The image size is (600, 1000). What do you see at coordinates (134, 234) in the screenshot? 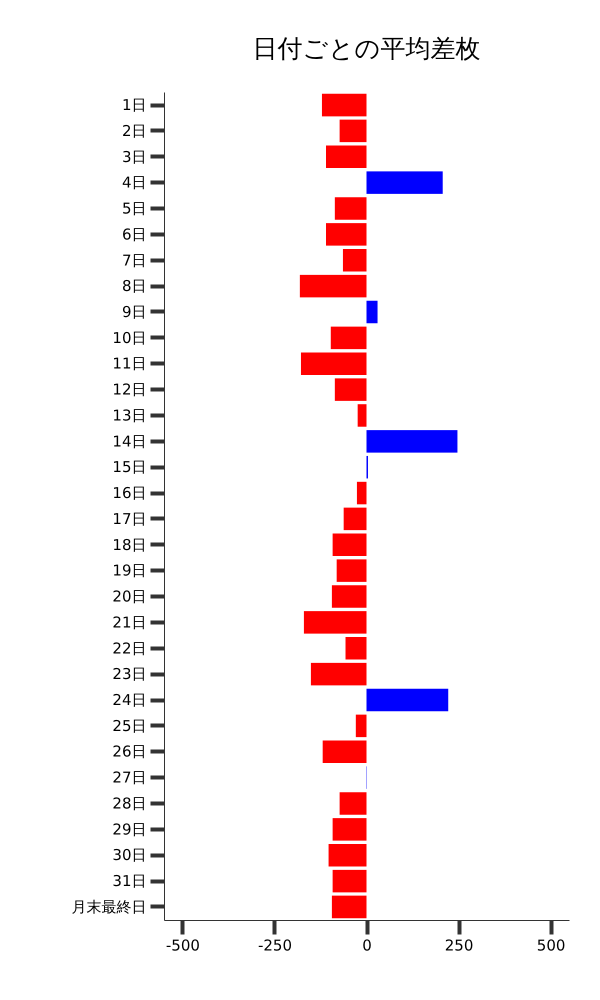
I see `y-tick-label: 6日` at bounding box center [134, 234].